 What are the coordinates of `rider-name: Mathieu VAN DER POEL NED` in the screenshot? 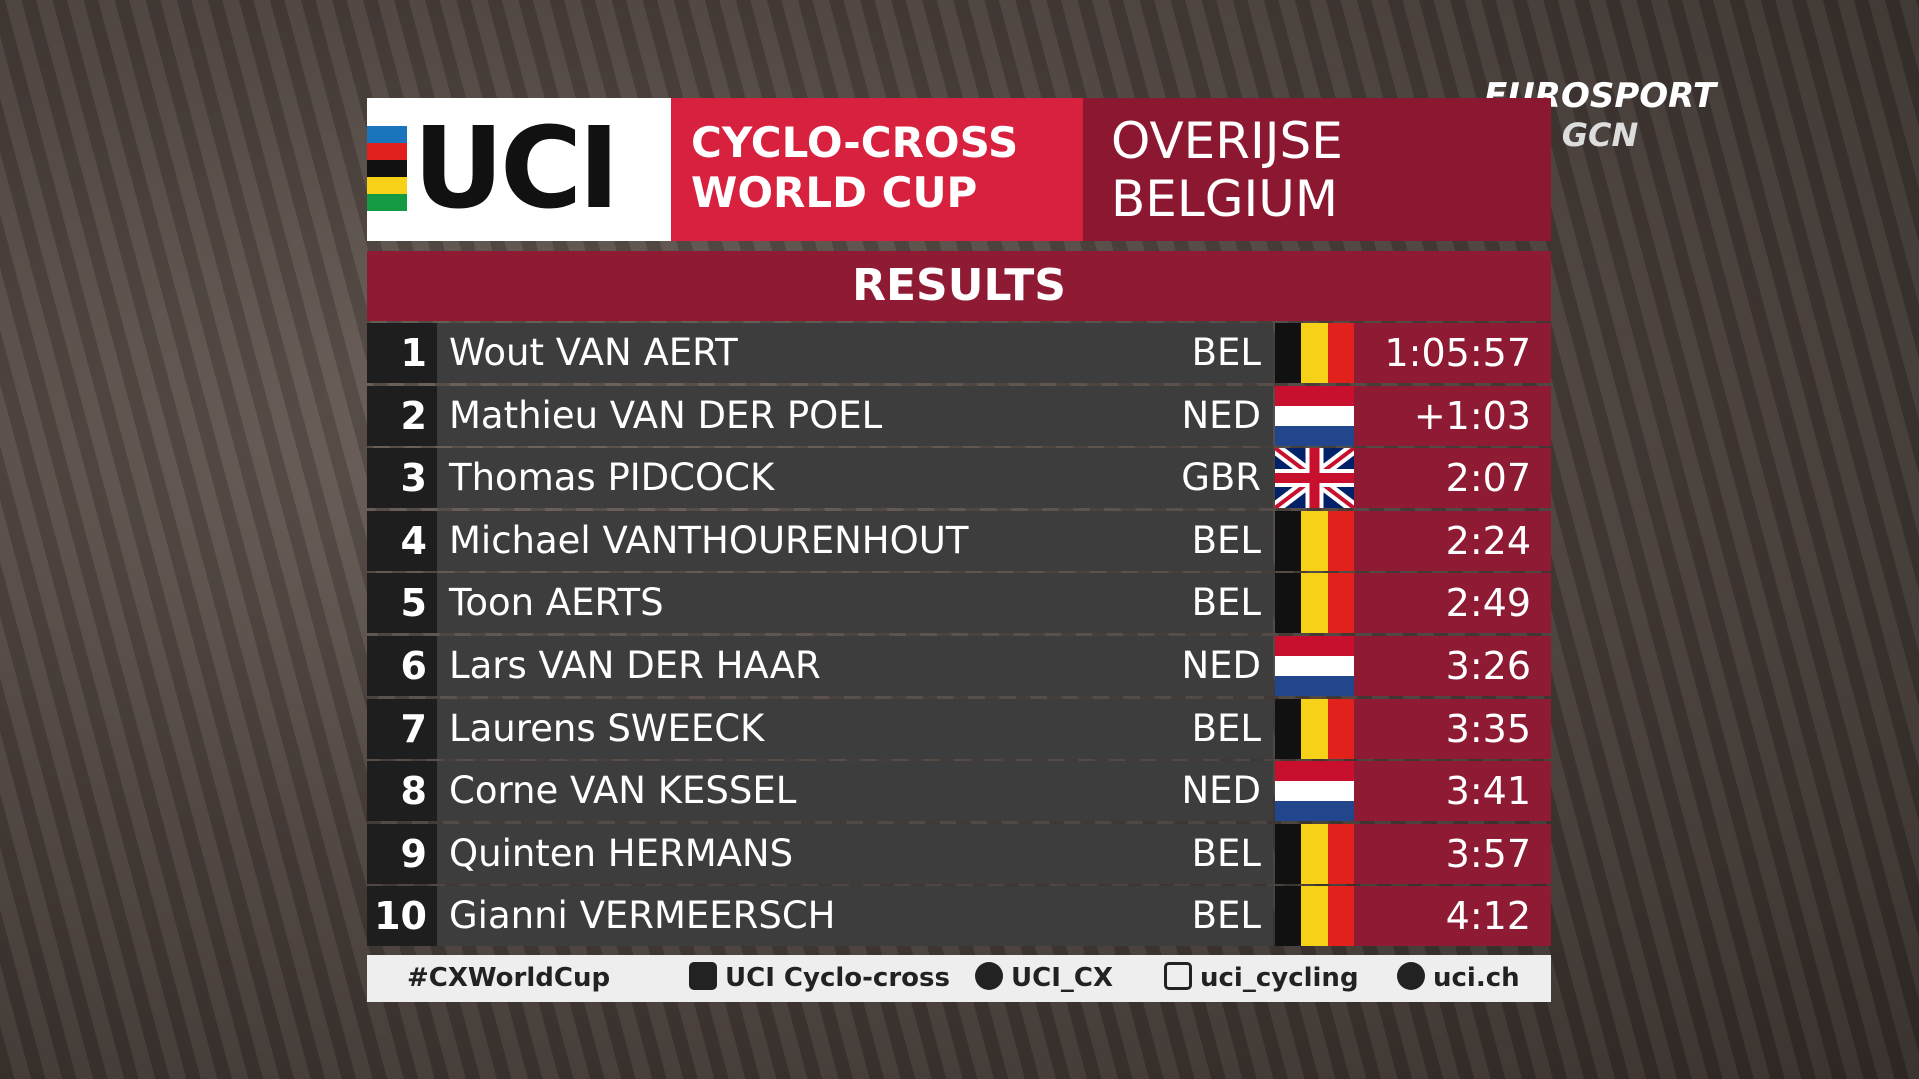 It's located at (855, 415).